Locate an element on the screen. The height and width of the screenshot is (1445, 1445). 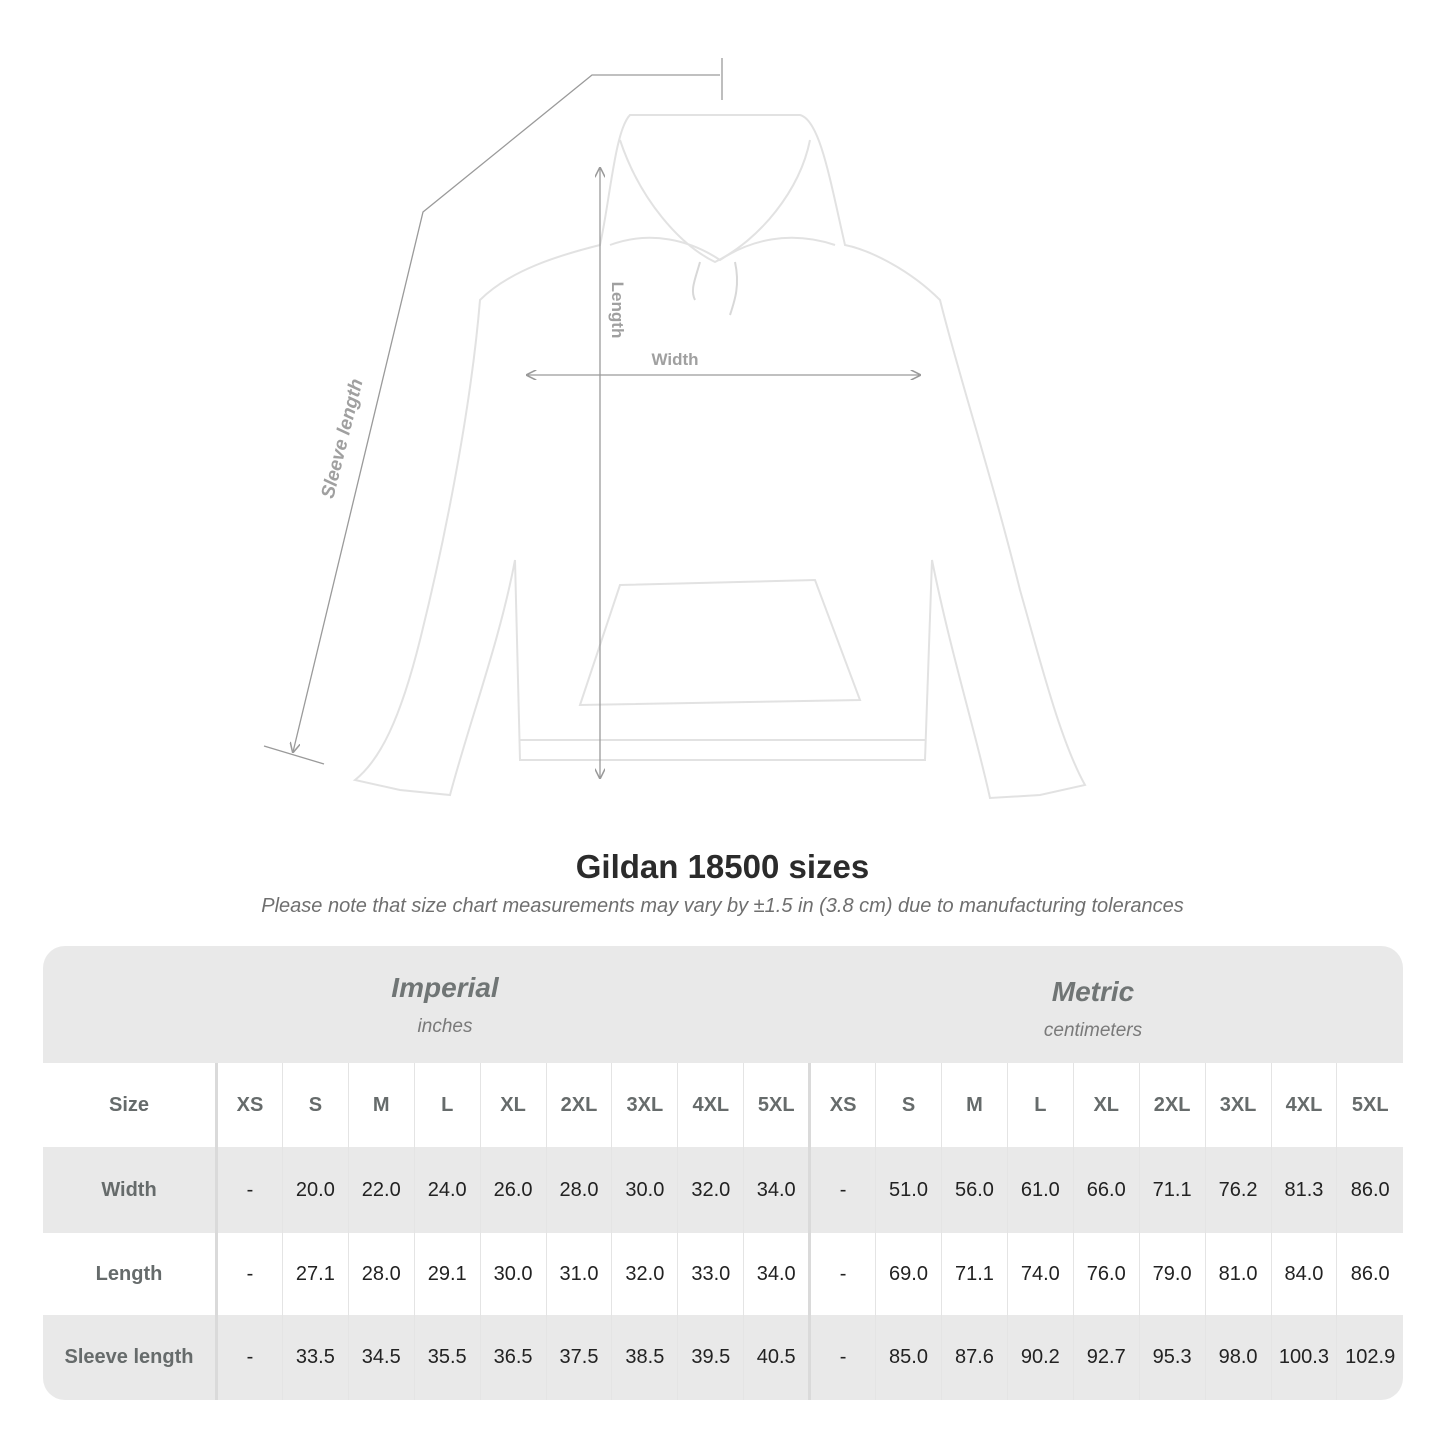
metric-value-cell: 87.6 is located at coordinates (974, 1357).